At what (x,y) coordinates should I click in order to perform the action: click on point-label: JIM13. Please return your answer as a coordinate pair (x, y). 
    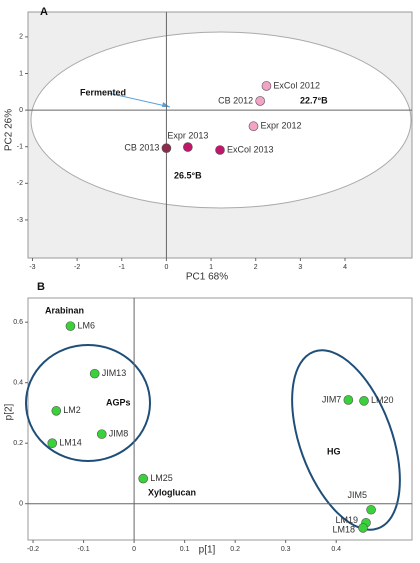
    Looking at the image, I should click on (114, 373).